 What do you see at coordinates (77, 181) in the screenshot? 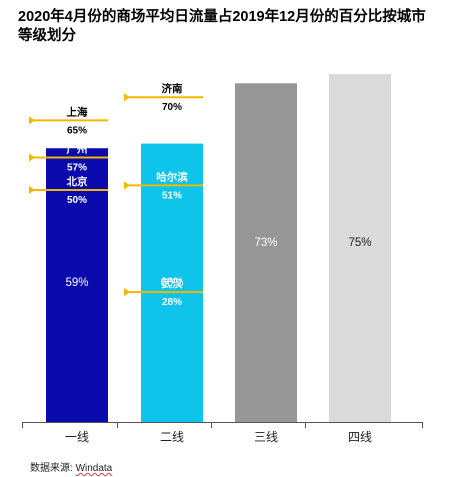
I see `city-name-label: 北京` at bounding box center [77, 181].